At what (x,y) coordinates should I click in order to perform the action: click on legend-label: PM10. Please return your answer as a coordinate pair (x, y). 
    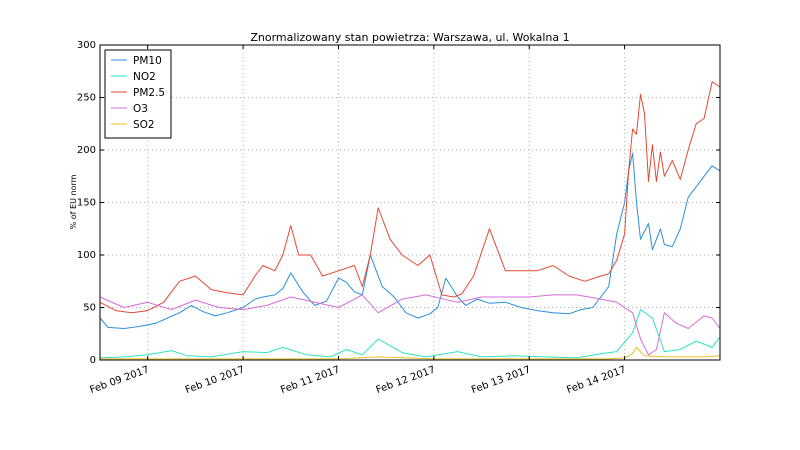
    Looking at the image, I should click on (147, 61).